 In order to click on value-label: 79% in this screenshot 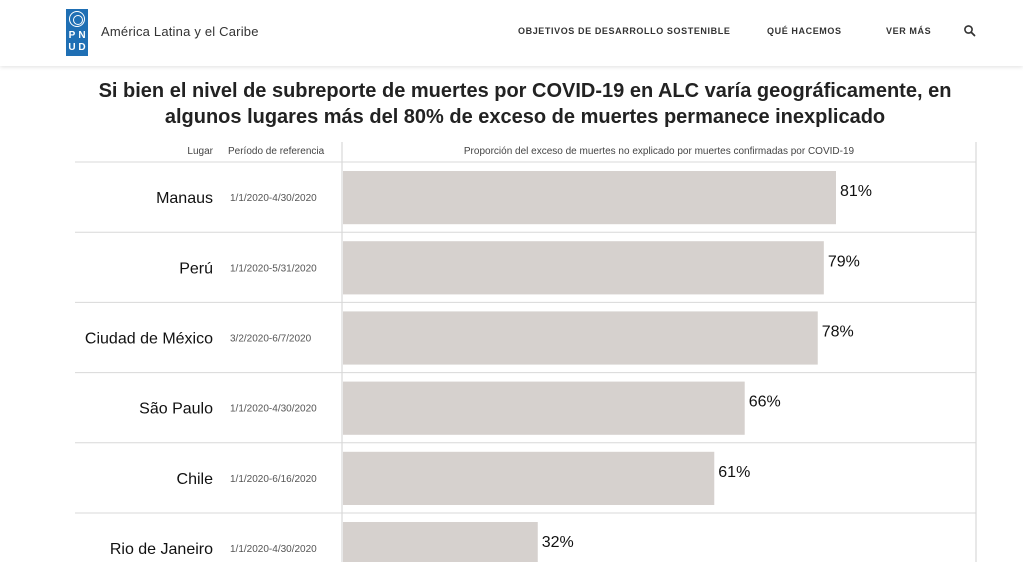, I will do `click(844, 261)`.